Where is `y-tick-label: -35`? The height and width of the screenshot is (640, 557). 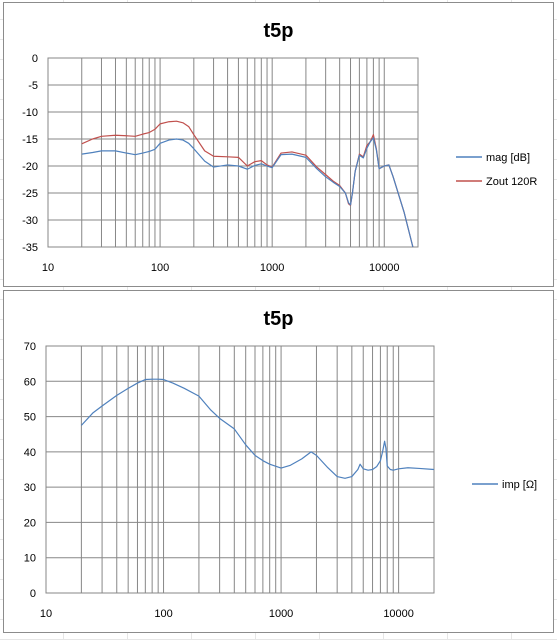
y-tick-label: -35 is located at coordinates (30, 248).